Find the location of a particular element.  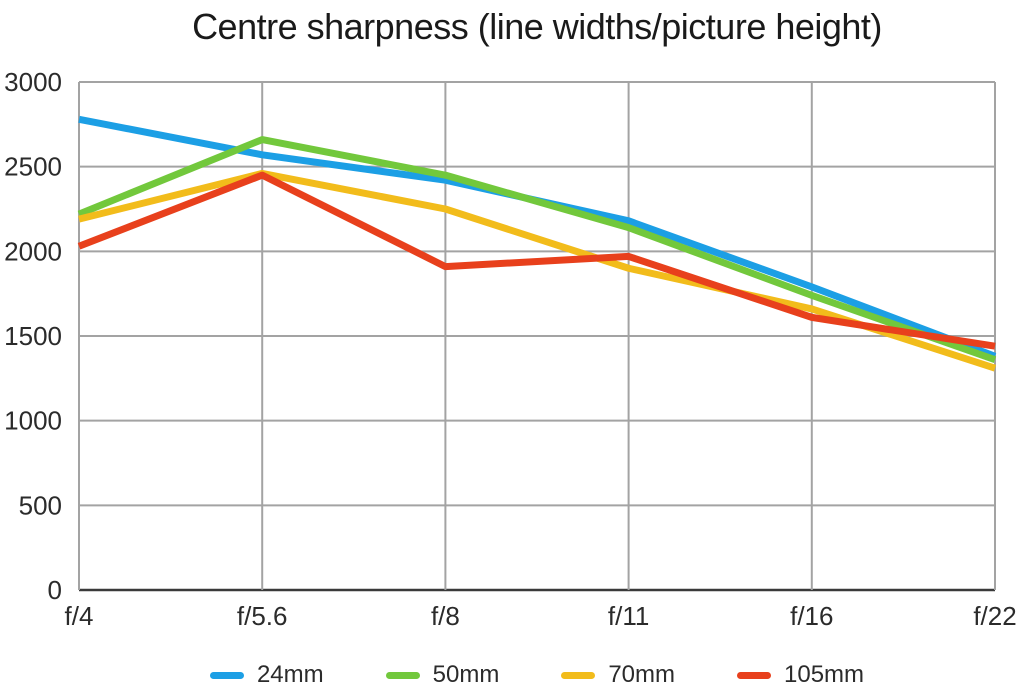

x-tick-label: f/11 is located at coordinates (628, 616).